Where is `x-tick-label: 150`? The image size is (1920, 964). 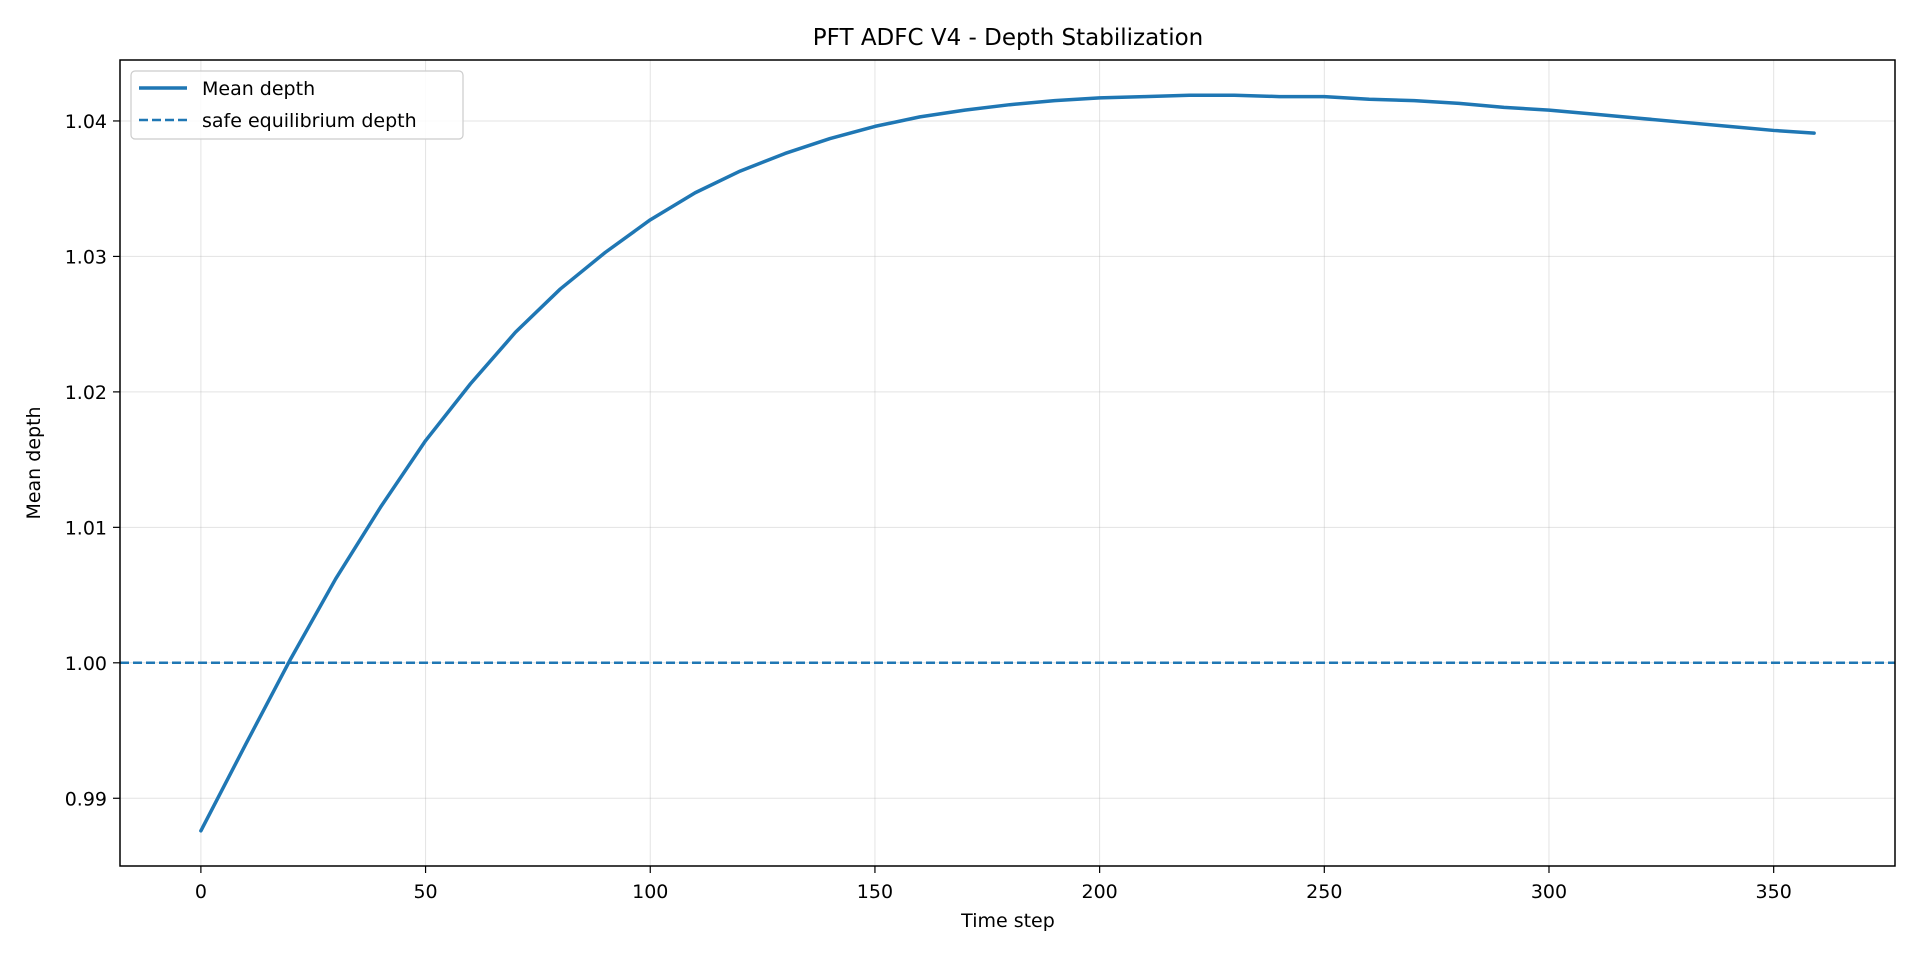
x-tick-label: 150 is located at coordinates (875, 892).